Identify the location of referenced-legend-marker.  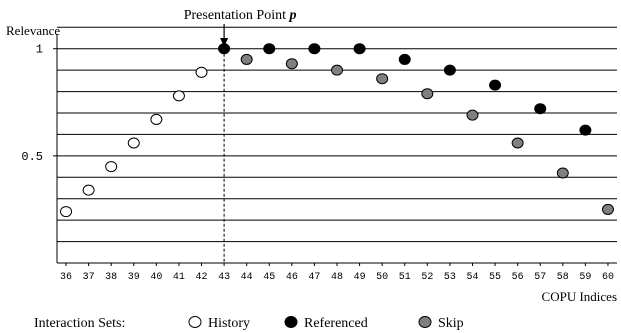
(291, 322).